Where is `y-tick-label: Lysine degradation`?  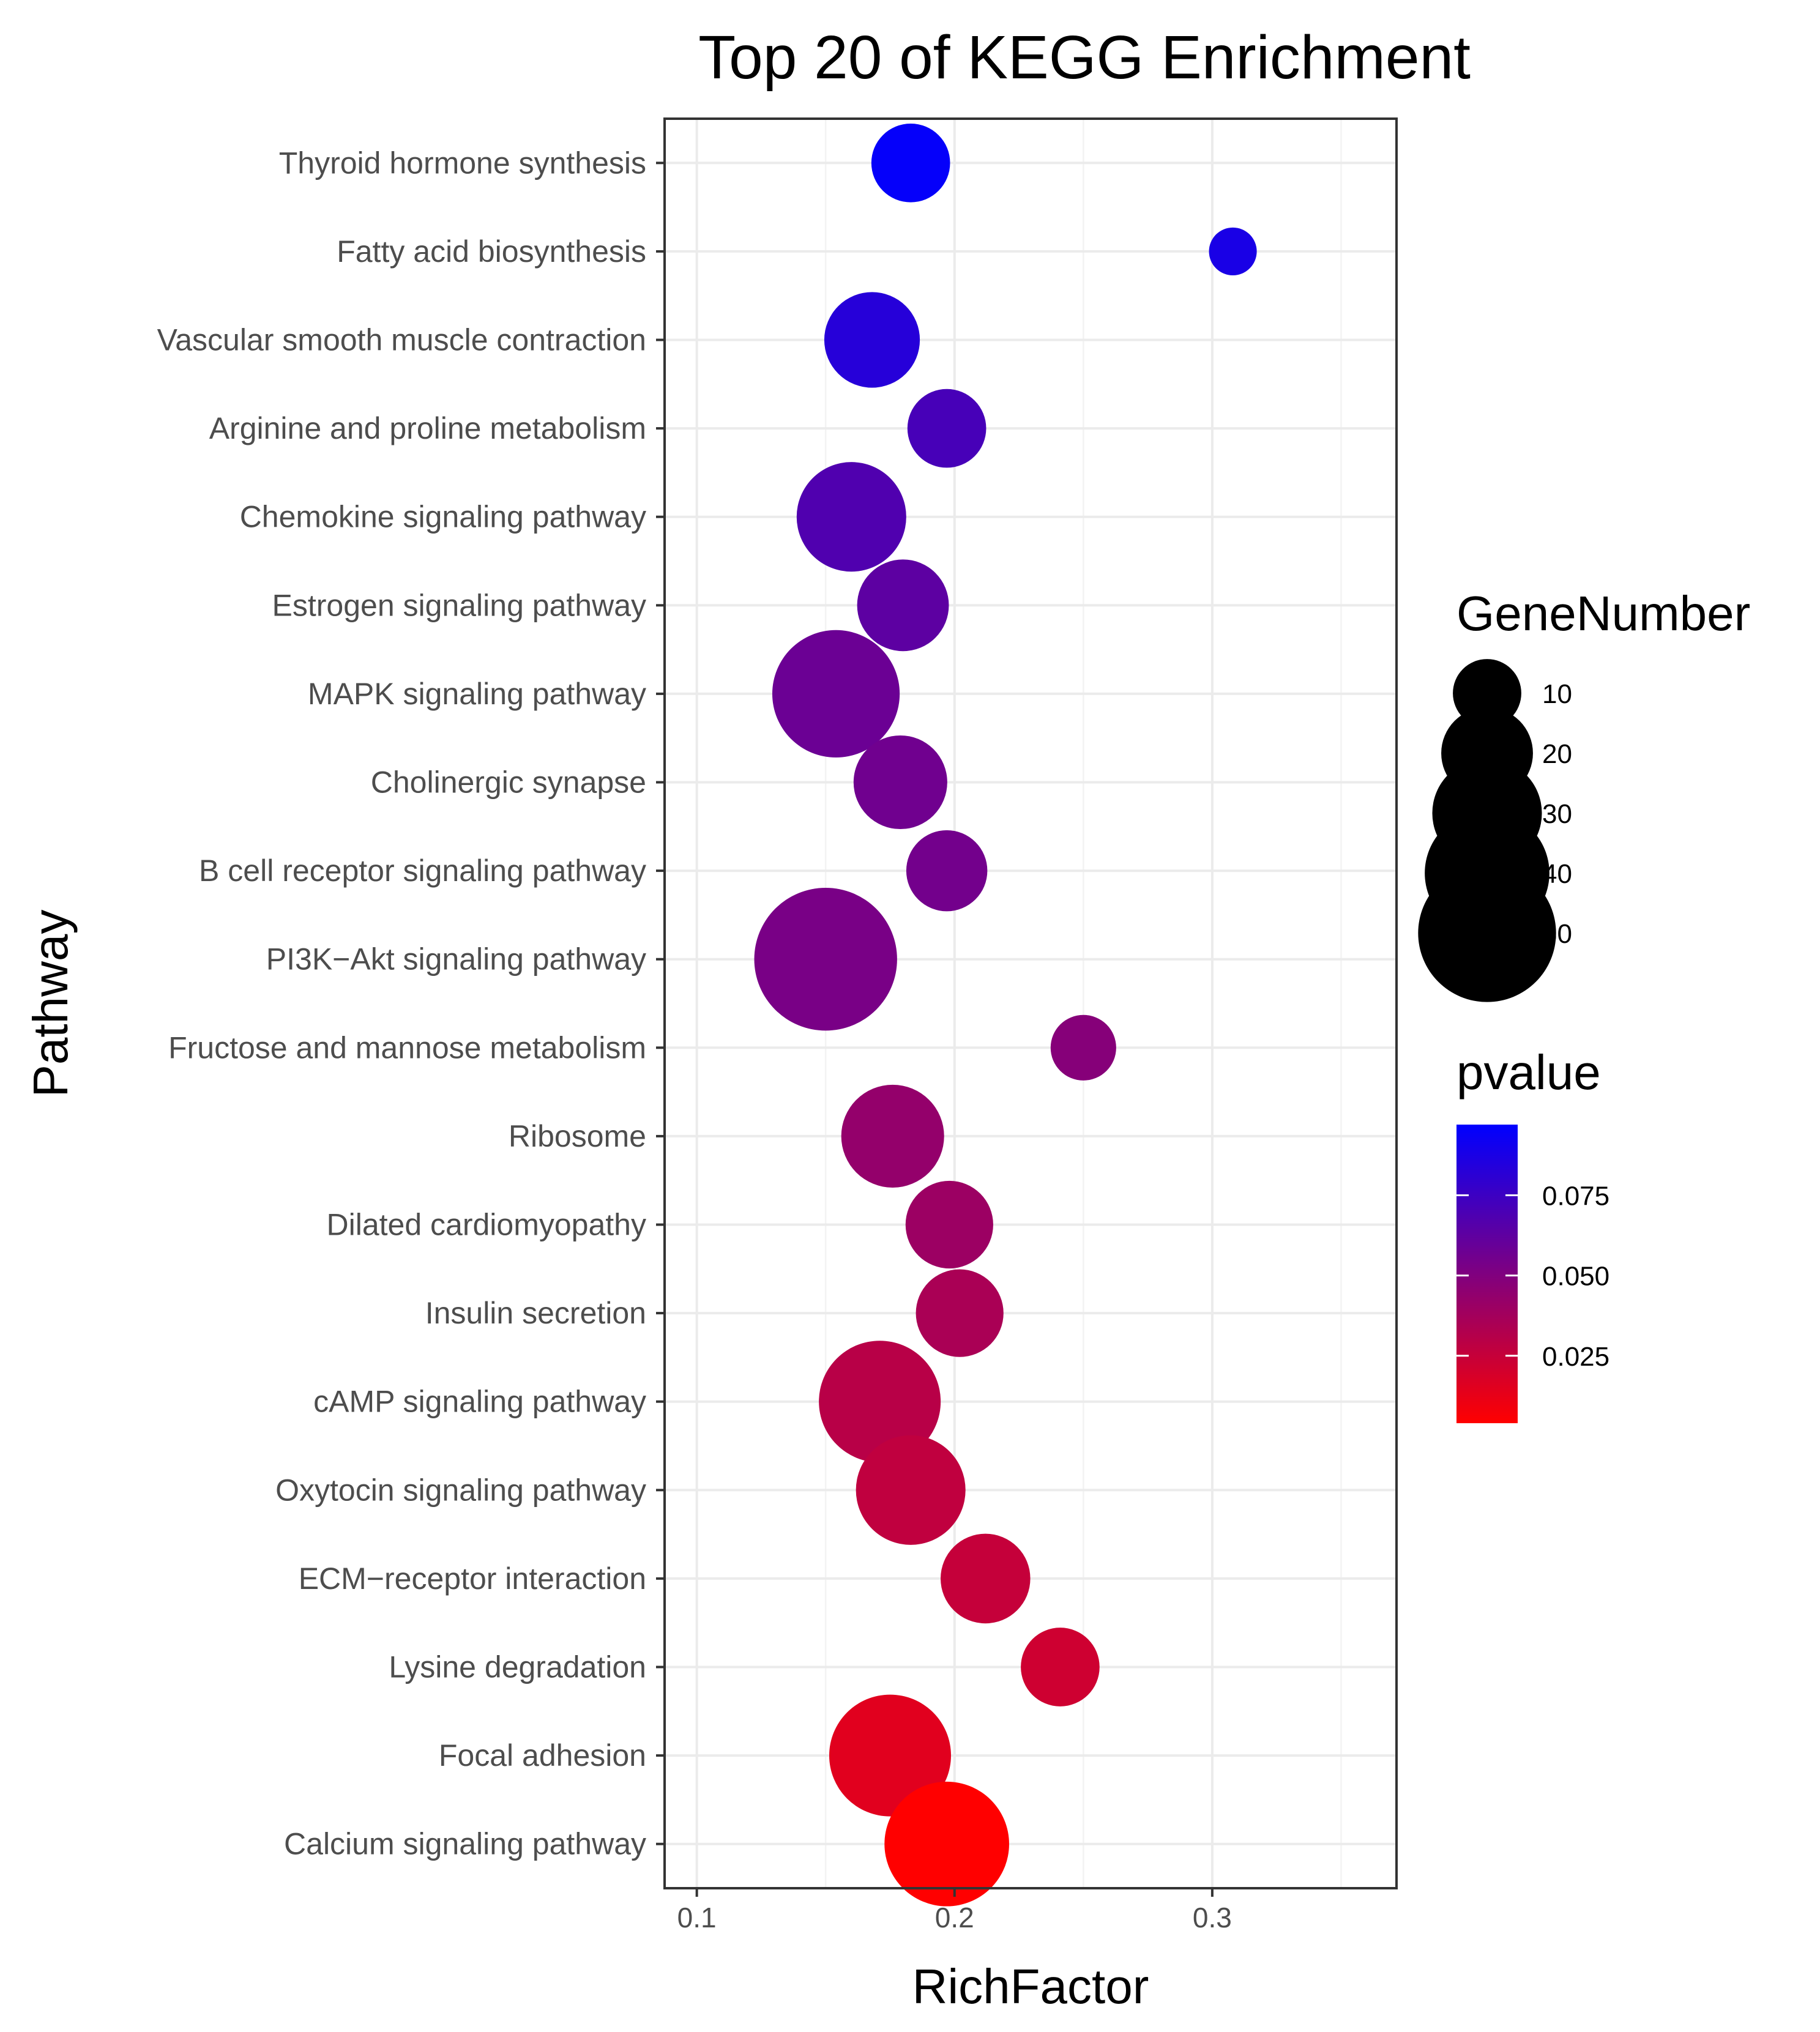
y-tick-label: Lysine degradation is located at coordinates (517, 1667).